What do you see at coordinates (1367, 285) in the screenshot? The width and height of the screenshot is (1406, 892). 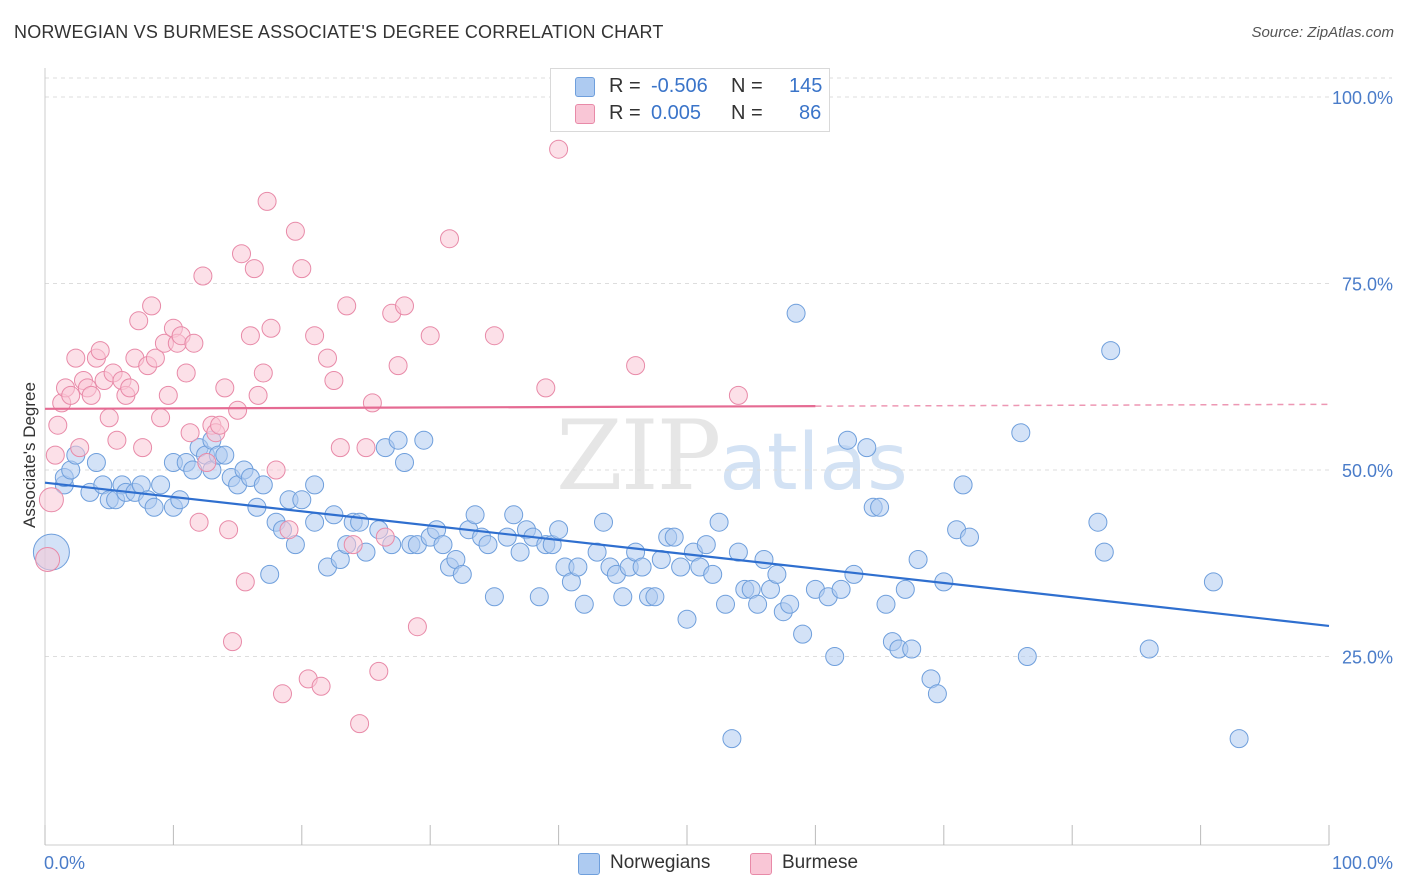 I see `y-tick-label-75: 75.0%` at bounding box center [1367, 285].